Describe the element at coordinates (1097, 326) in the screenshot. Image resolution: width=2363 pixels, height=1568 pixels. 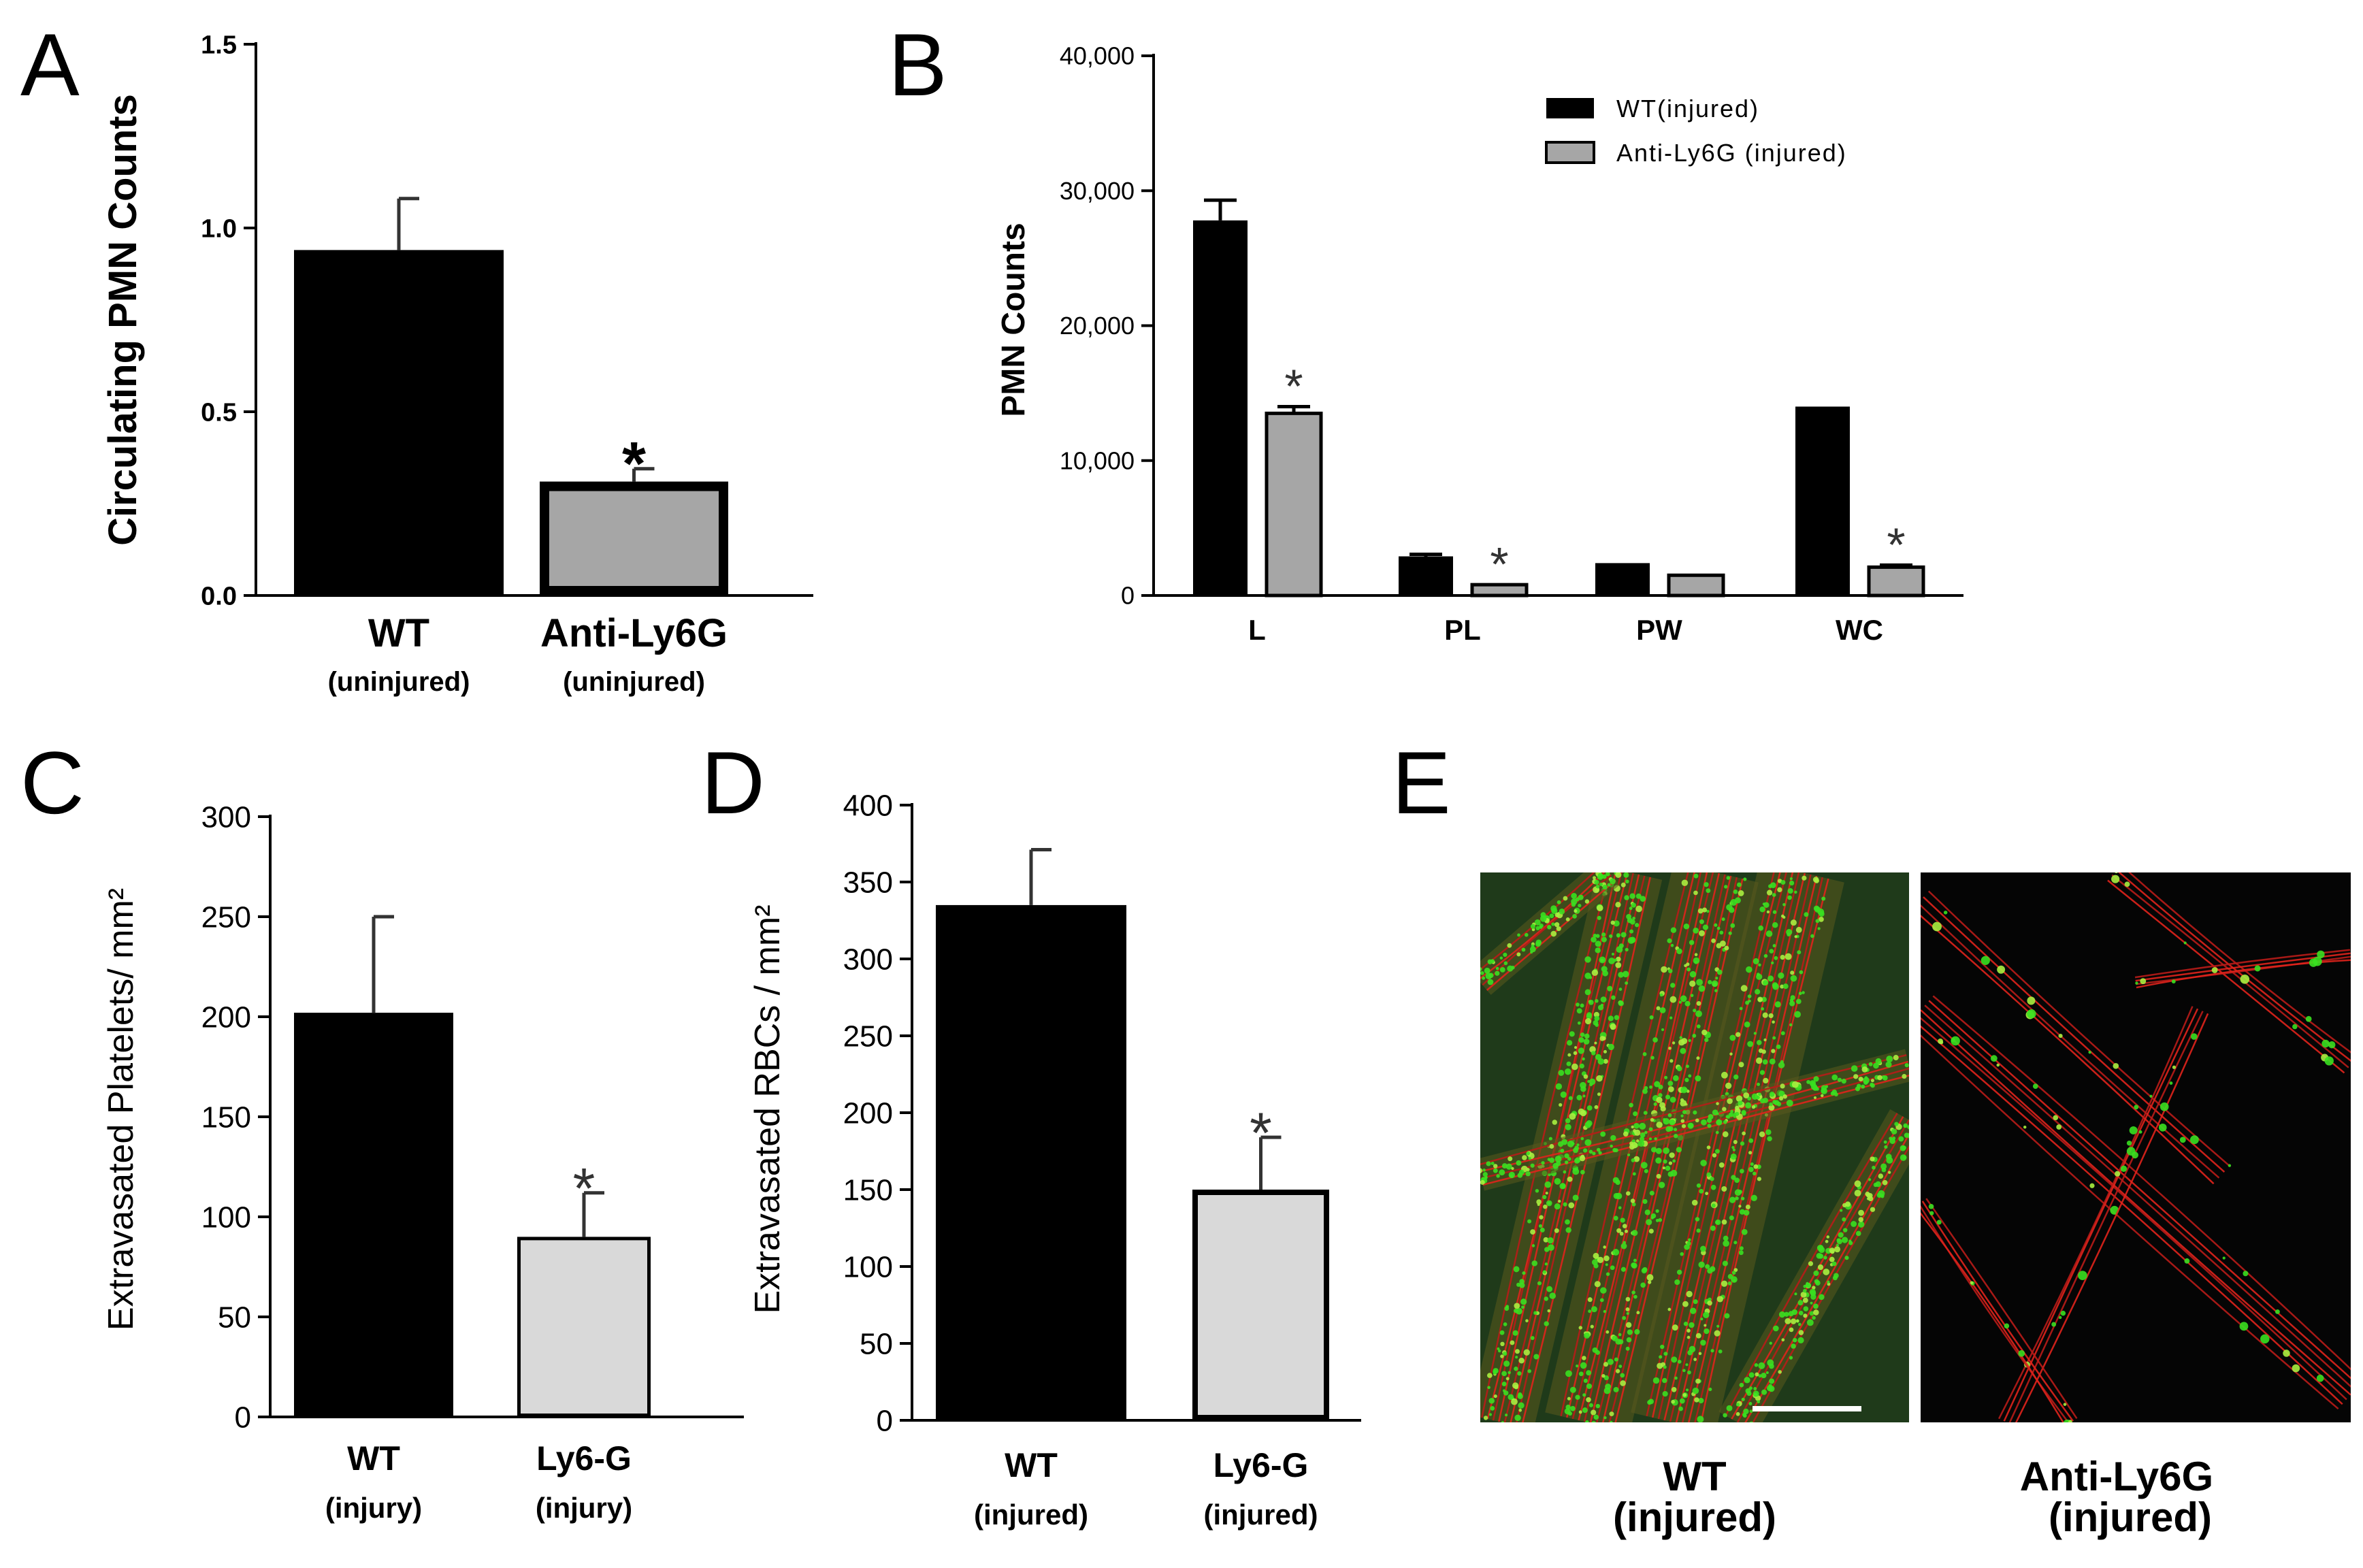
I see `y-tick-label: 20,000` at that location.